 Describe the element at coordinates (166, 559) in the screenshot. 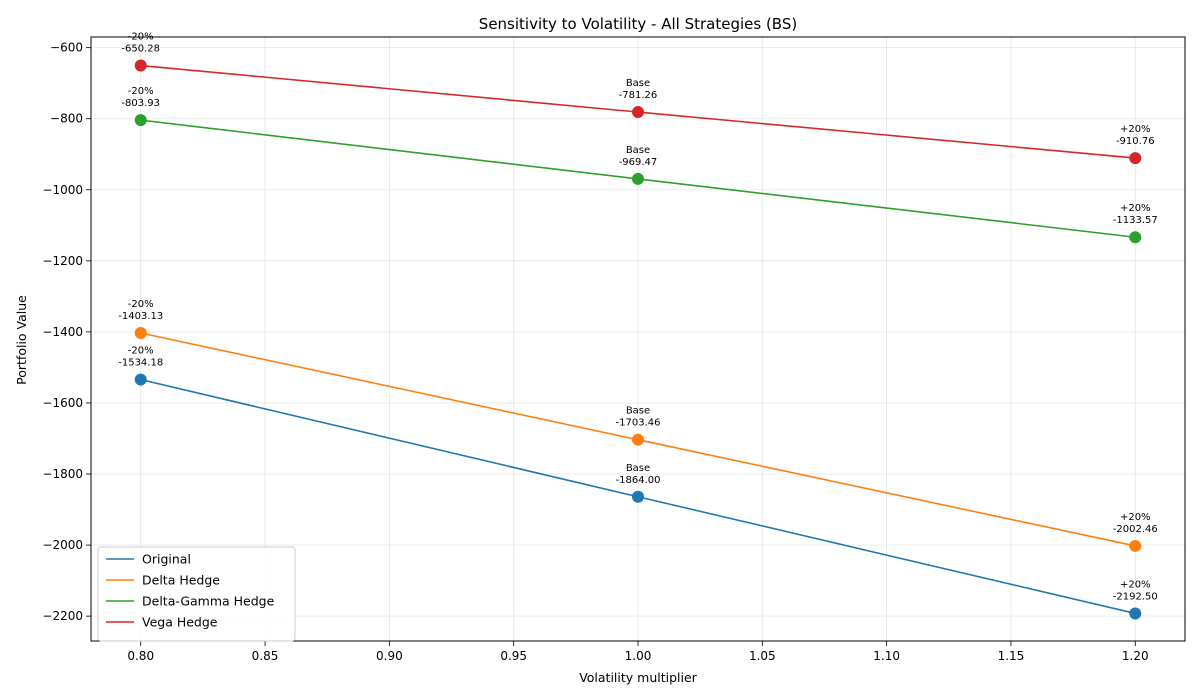

I see `legend-entry: Original` at that location.